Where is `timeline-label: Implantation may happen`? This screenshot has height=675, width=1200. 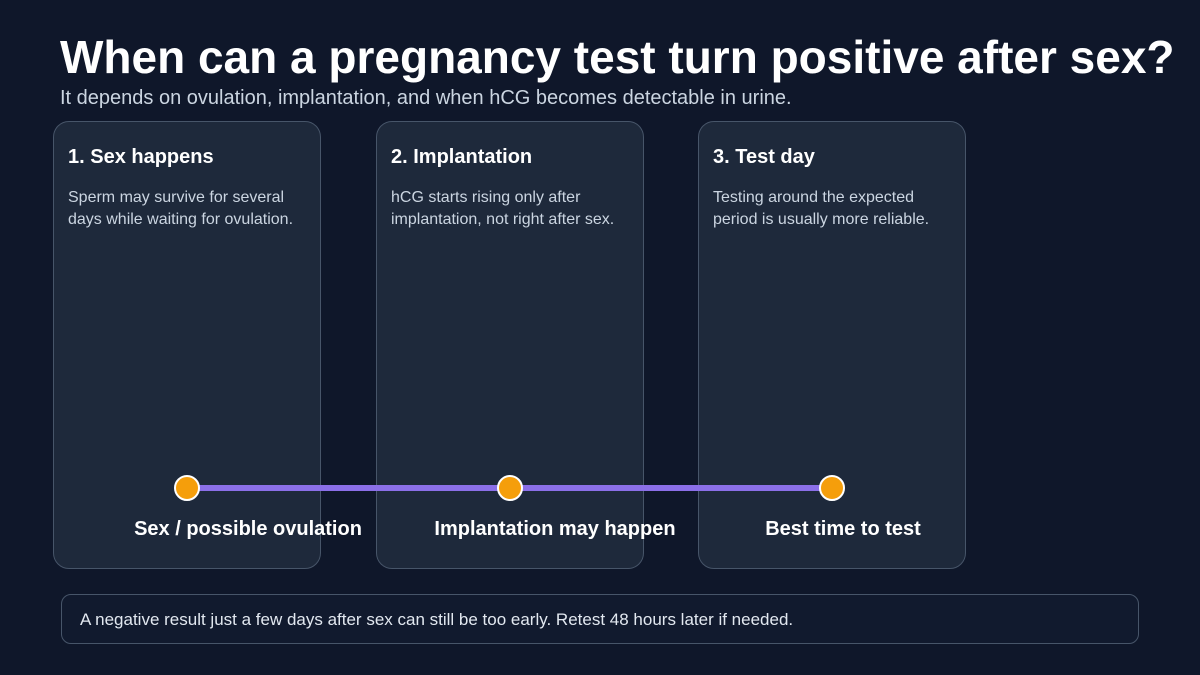
timeline-label: Implantation may happen is located at coordinates (555, 529).